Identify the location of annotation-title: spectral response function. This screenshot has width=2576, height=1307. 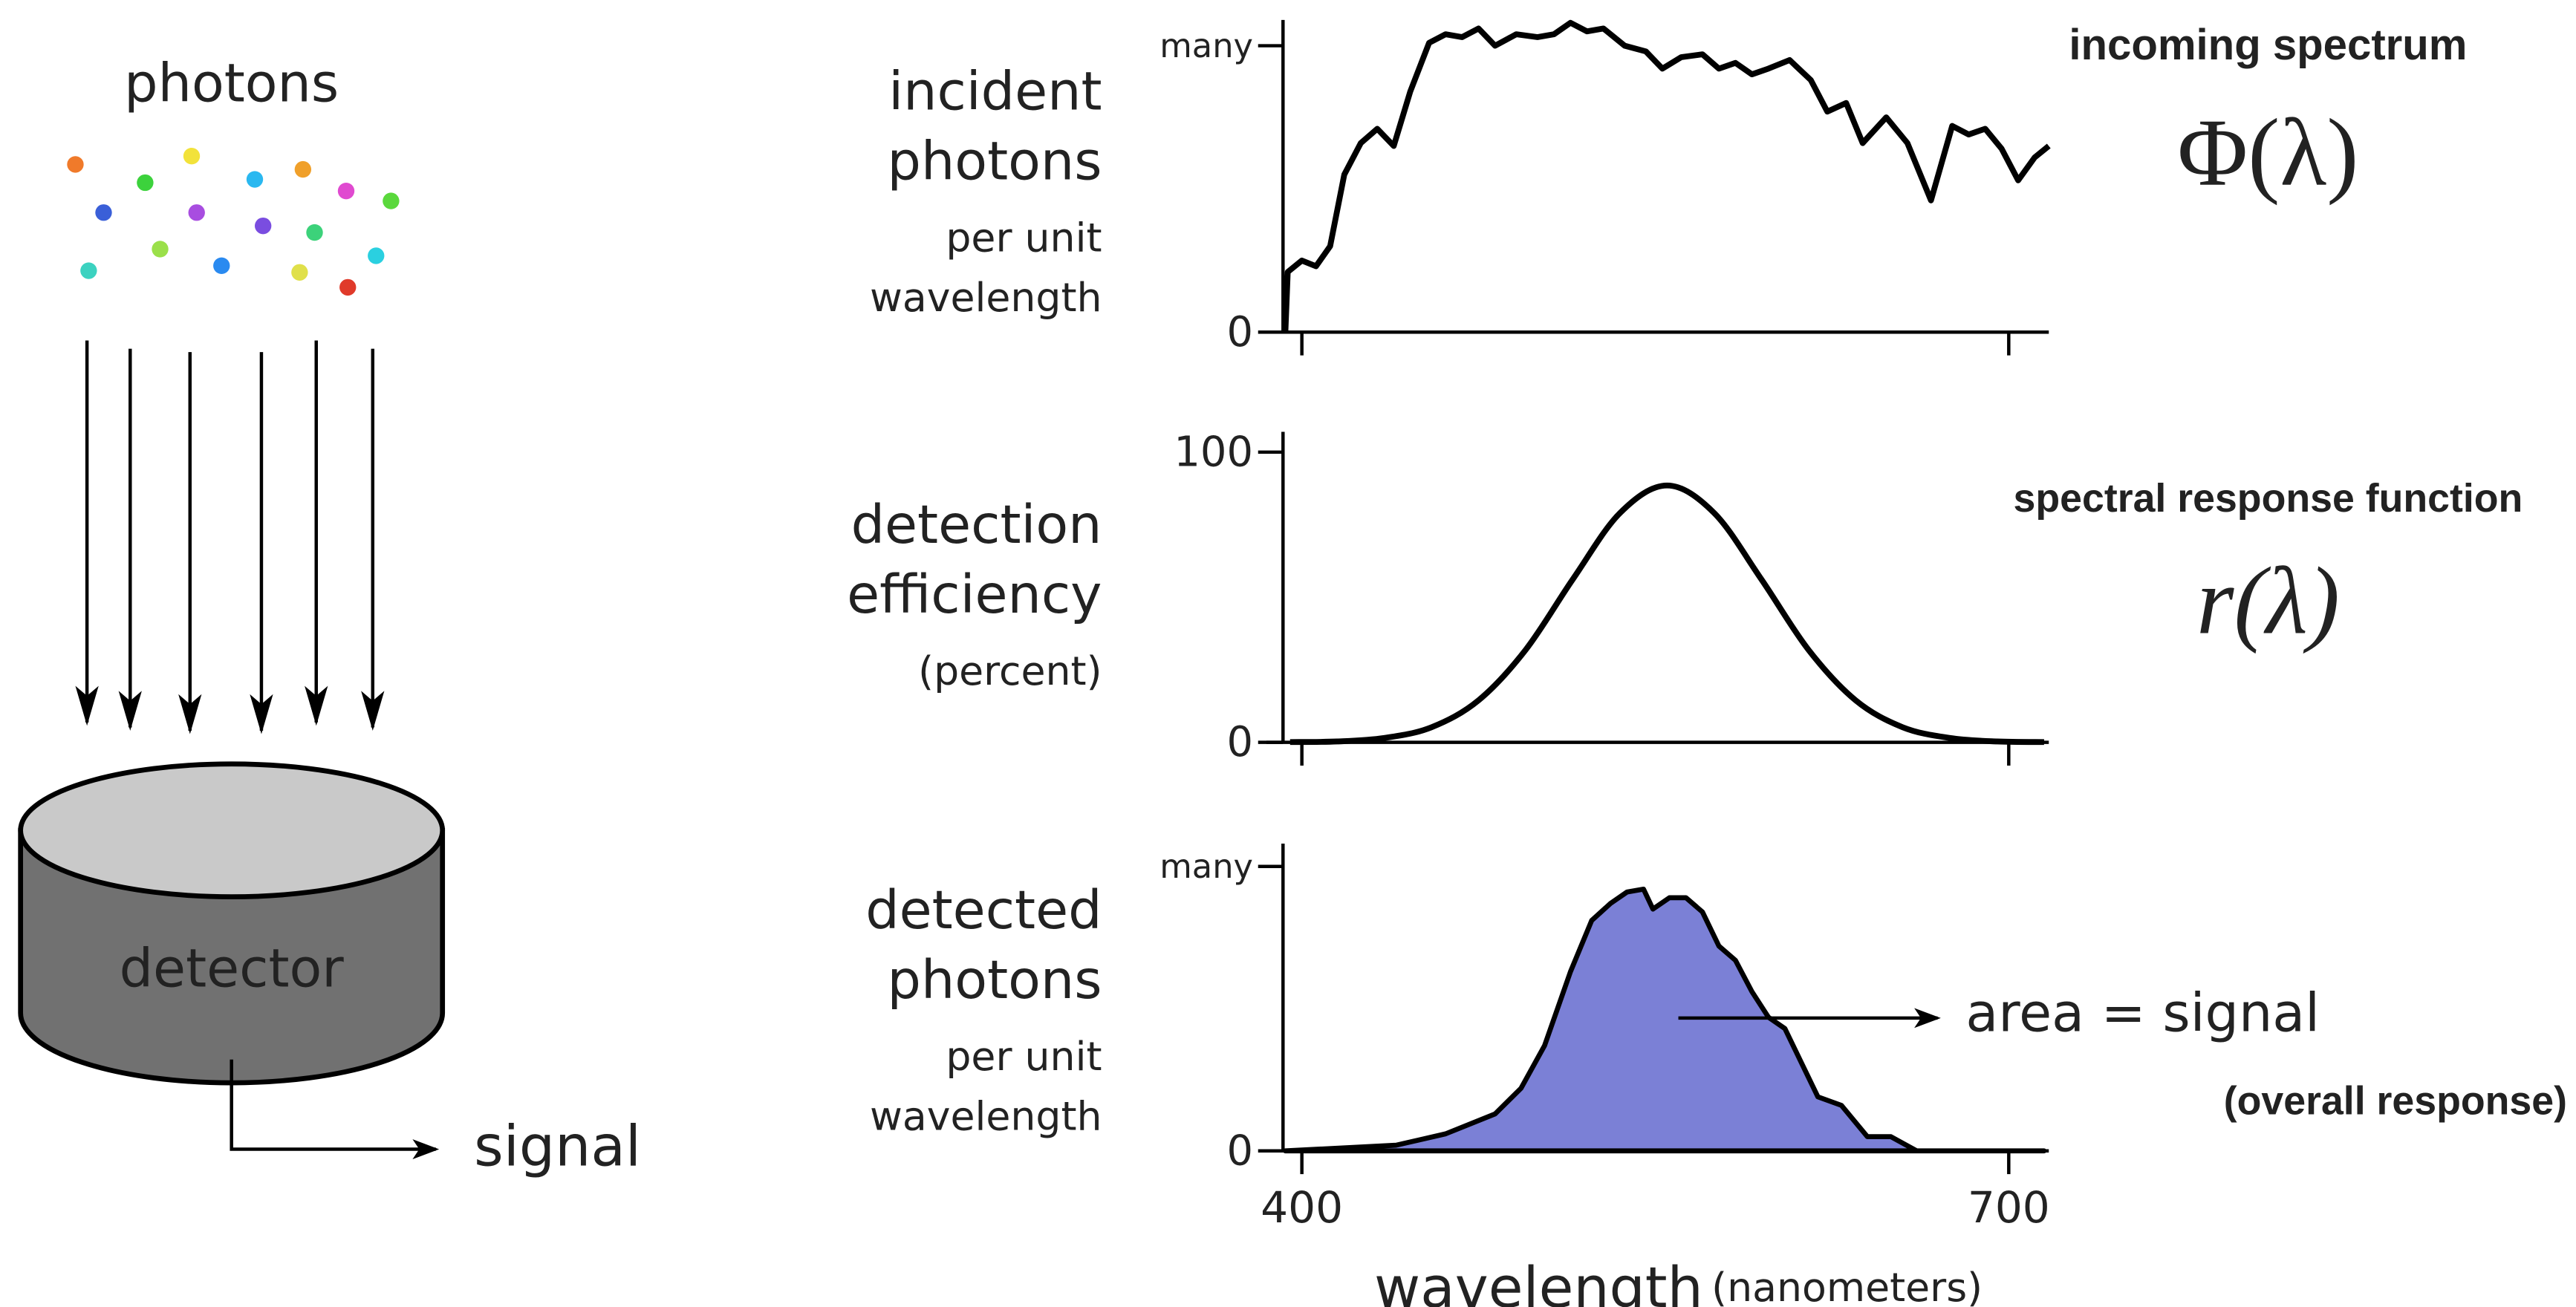
(2268, 498).